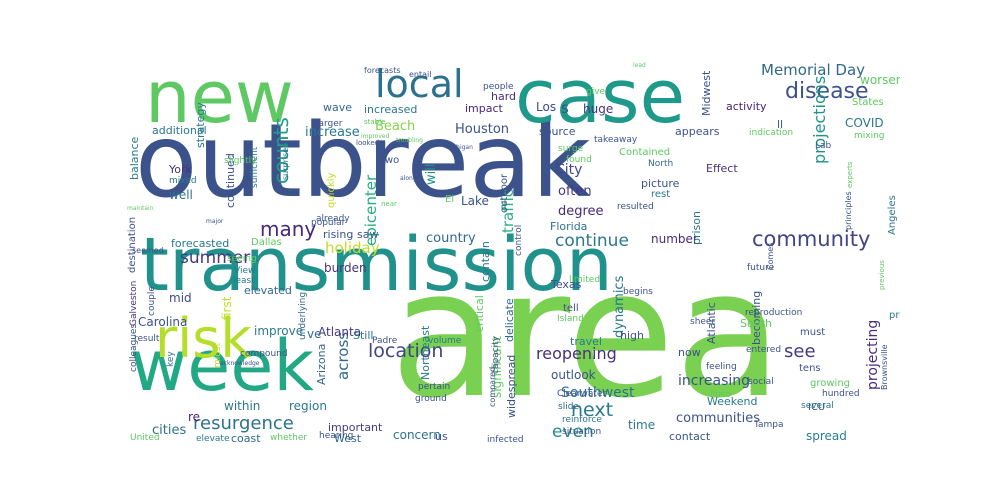  Describe the element at coordinates (169, 430) in the screenshot. I see `cloud-word-cities: cities` at that location.